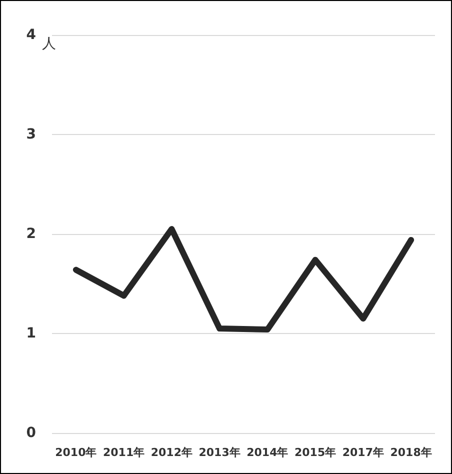 This screenshot has height=474, width=452. I want to click on y-axis-title: 人, so click(49, 44).